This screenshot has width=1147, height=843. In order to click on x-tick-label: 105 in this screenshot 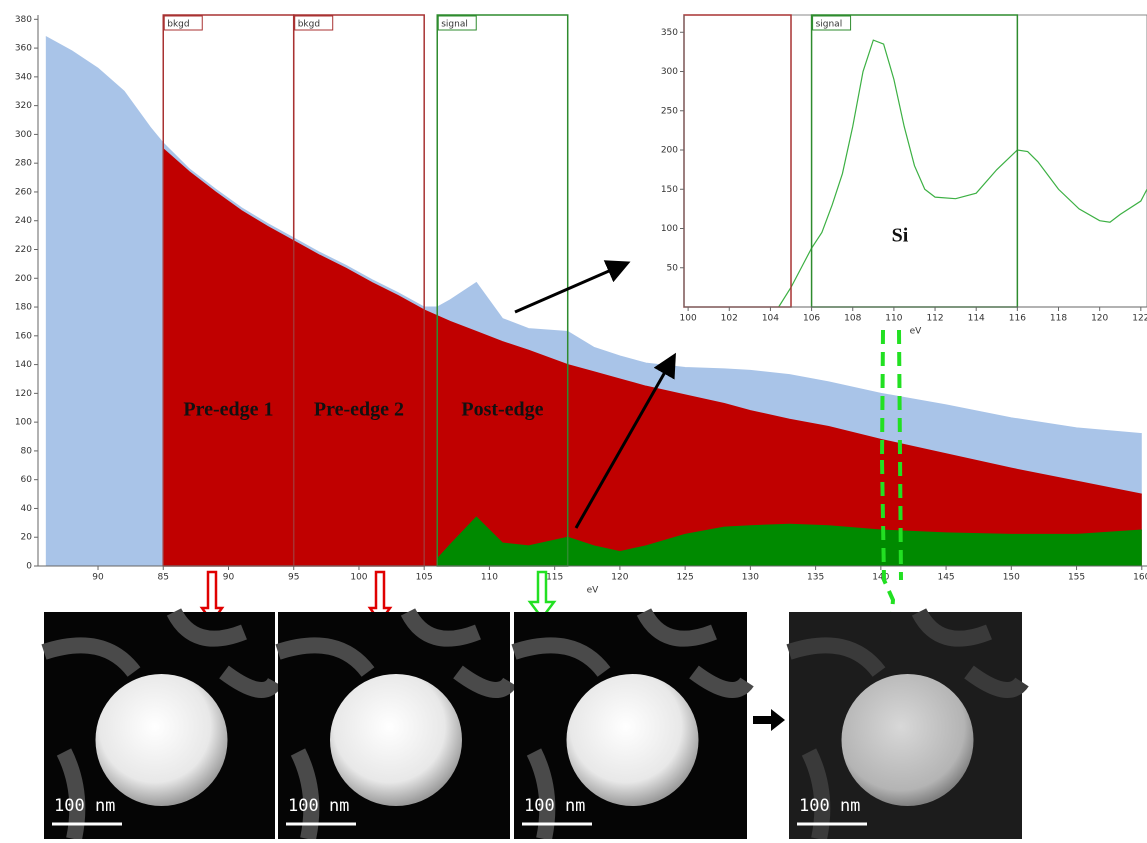, I will do `click(424, 578)`.